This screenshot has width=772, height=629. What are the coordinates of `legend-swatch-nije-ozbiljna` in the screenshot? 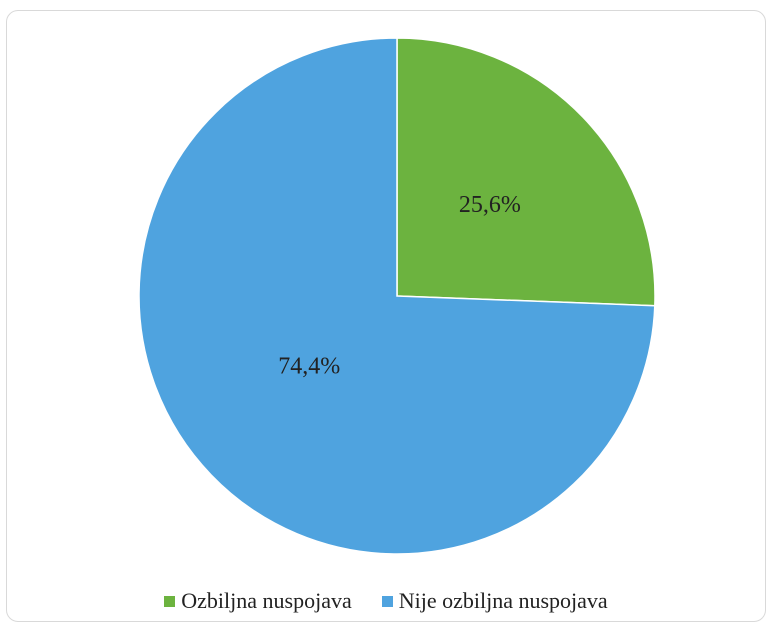 It's located at (387, 601).